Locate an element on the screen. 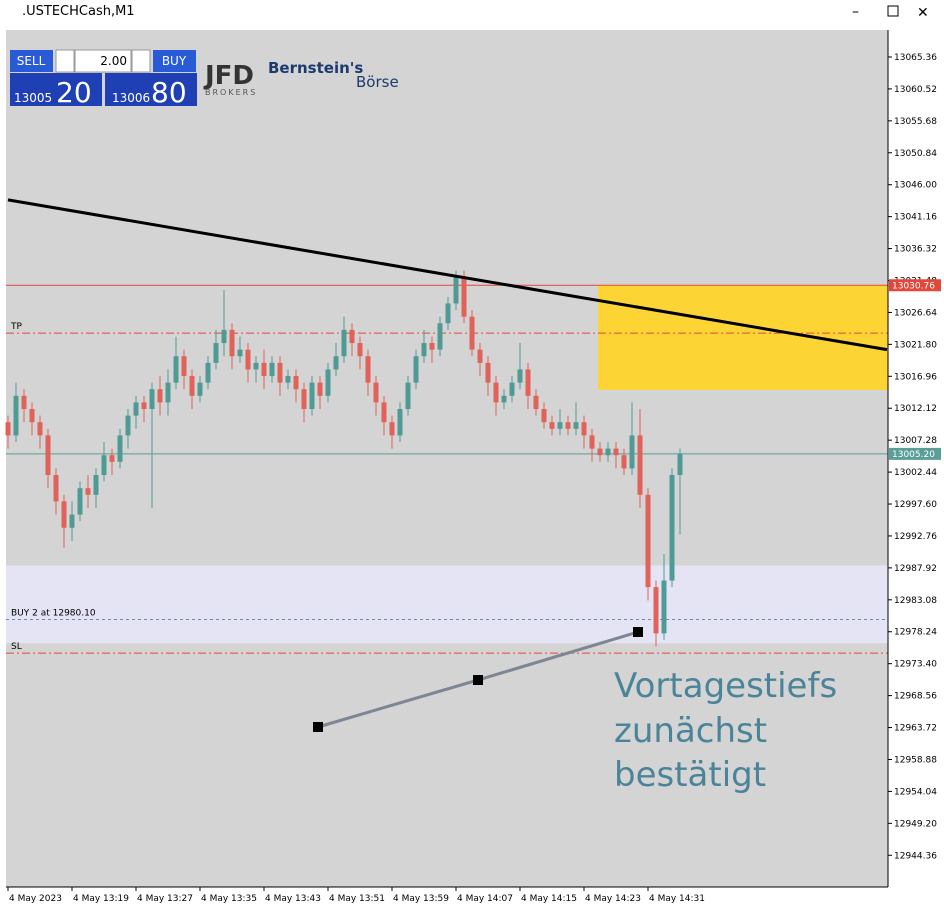 This screenshot has height=915, width=944. y-tick-label: 12954.04 is located at coordinates (915, 792).